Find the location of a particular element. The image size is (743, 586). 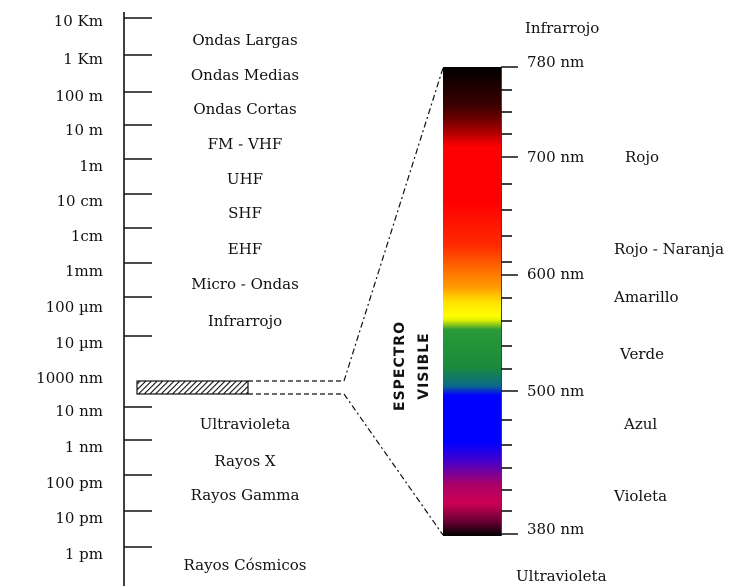

wavelength-label: 10 Km is located at coordinates (78, 21).